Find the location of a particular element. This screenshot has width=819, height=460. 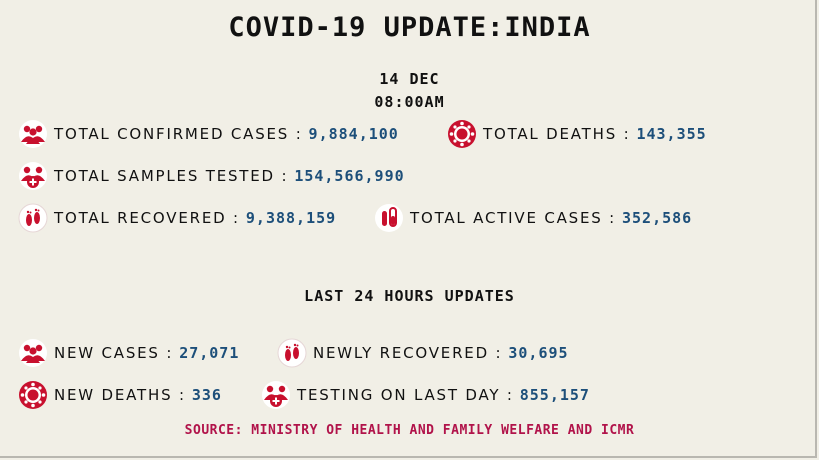

stat-label: NEW CASES : is located at coordinates (114, 353).